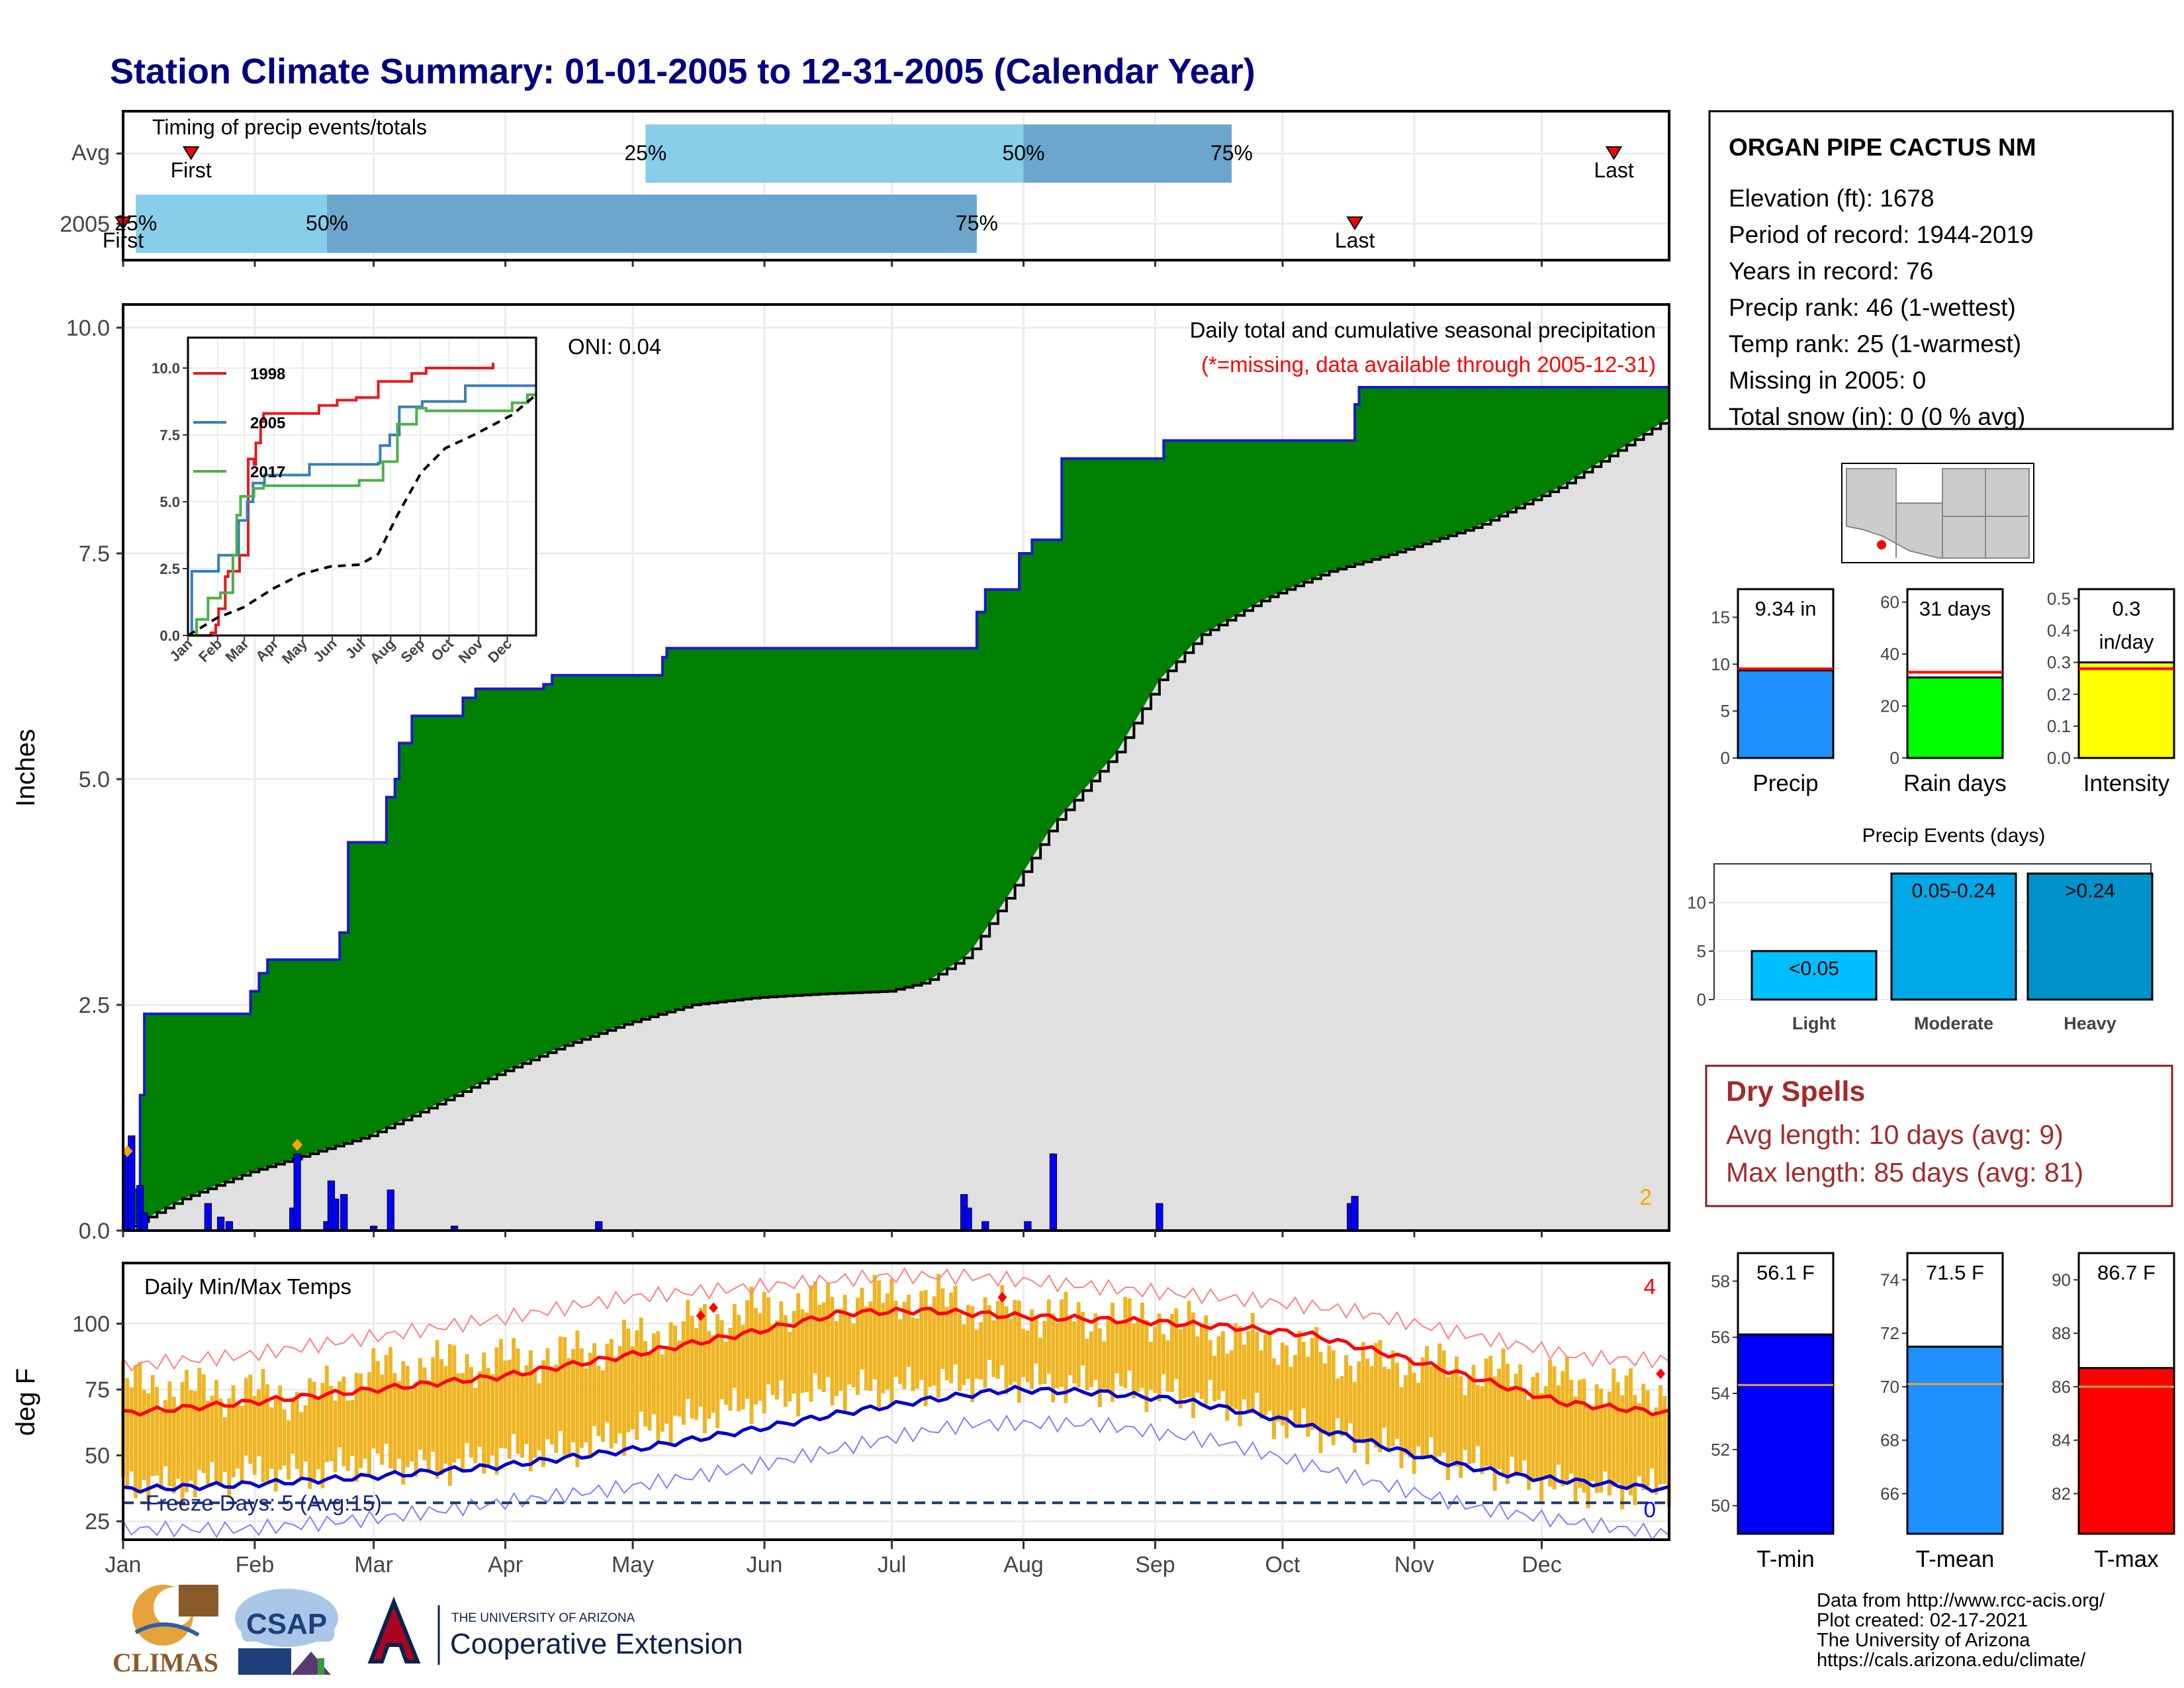  I want to click on inset-y-tick-label: 2.5, so click(170, 569).